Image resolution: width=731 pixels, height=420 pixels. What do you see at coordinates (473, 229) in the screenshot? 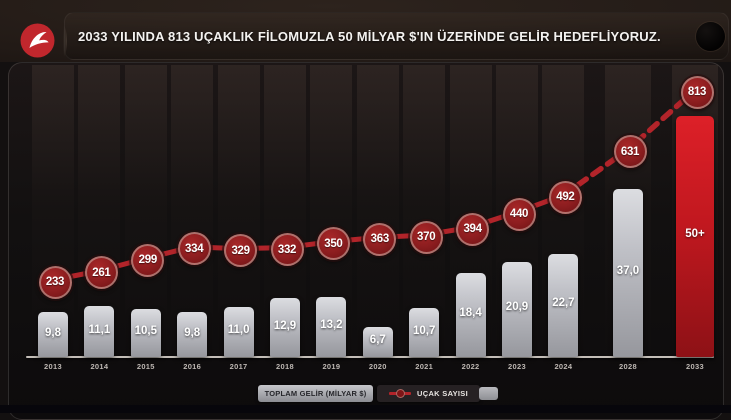
I see `fleet-count-marker: 394` at bounding box center [473, 229].